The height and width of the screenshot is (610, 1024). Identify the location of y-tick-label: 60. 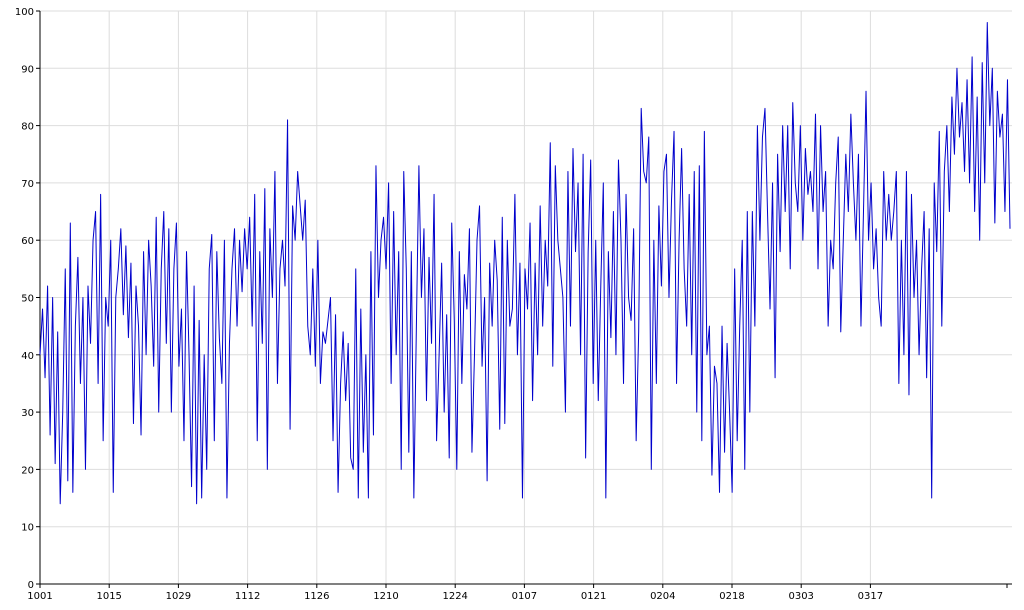
(27, 241).